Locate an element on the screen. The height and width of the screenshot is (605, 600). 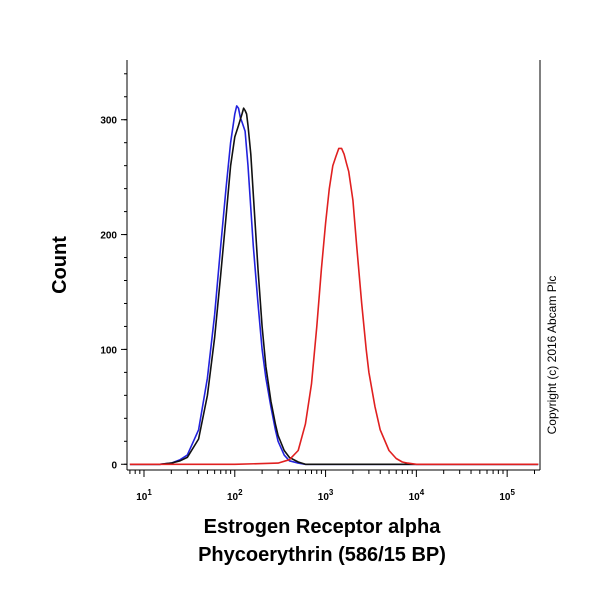
x-tick-label: 10² is located at coordinates (235, 495).